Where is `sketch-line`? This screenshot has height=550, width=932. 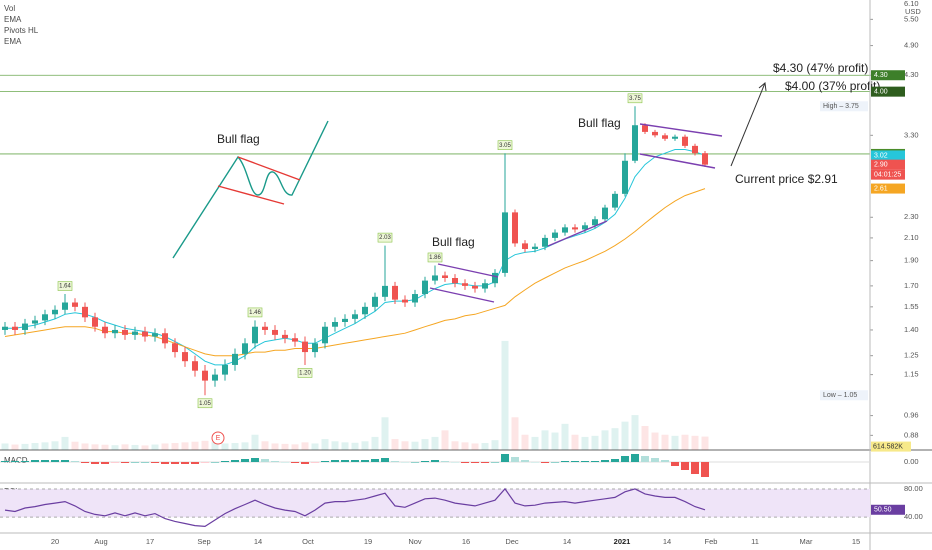 sketch-line is located at coordinates (250, 189).